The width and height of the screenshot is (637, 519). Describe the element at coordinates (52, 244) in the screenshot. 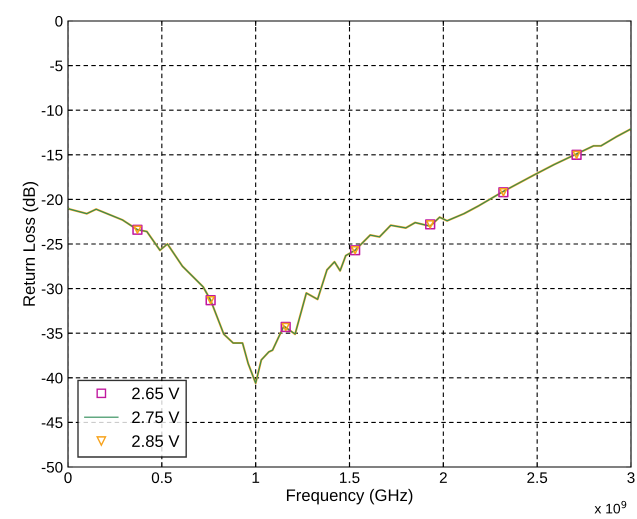

I see `y-tick-label: -25` at that location.